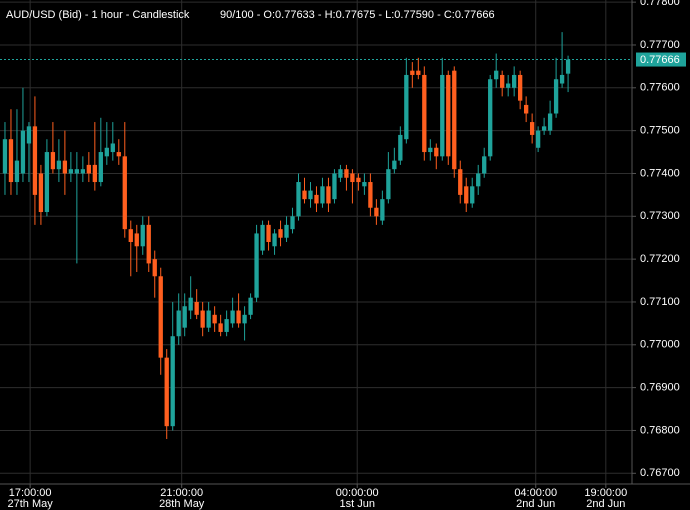 This screenshot has width=690, height=510. What do you see at coordinates (660, 4) in the screenshot?
I see `y-tick-label: 0.77800` at bounding box center [660, 4].